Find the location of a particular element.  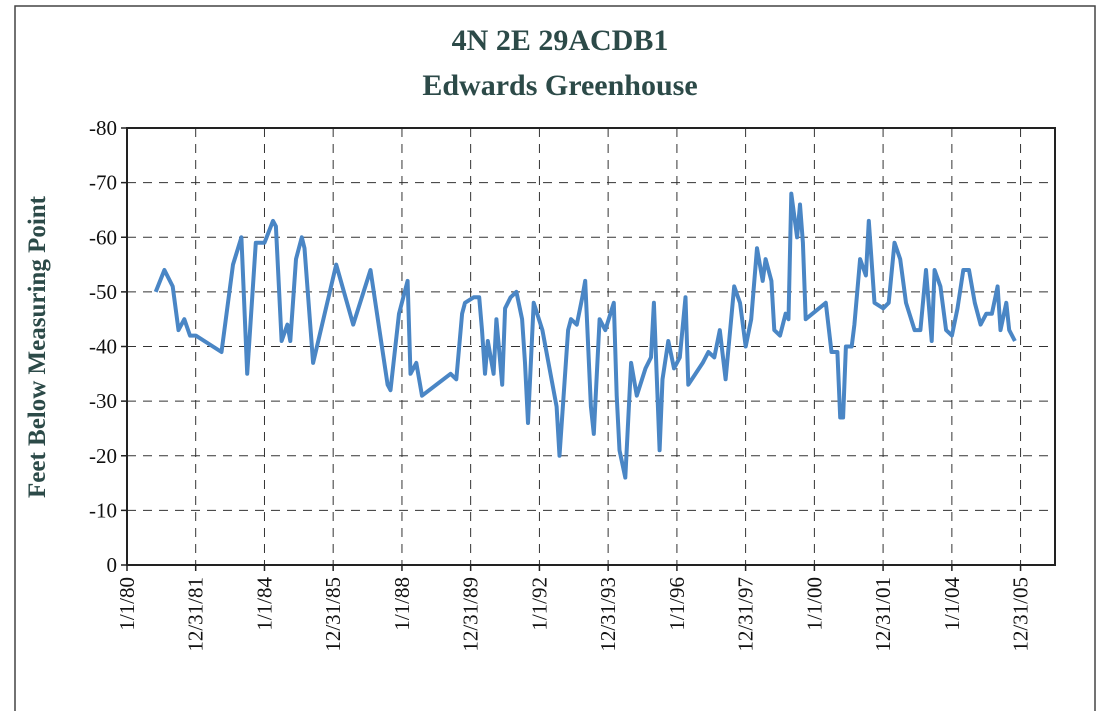

x-tick-label: 12/31/01 is located at coordinates (883, 614).